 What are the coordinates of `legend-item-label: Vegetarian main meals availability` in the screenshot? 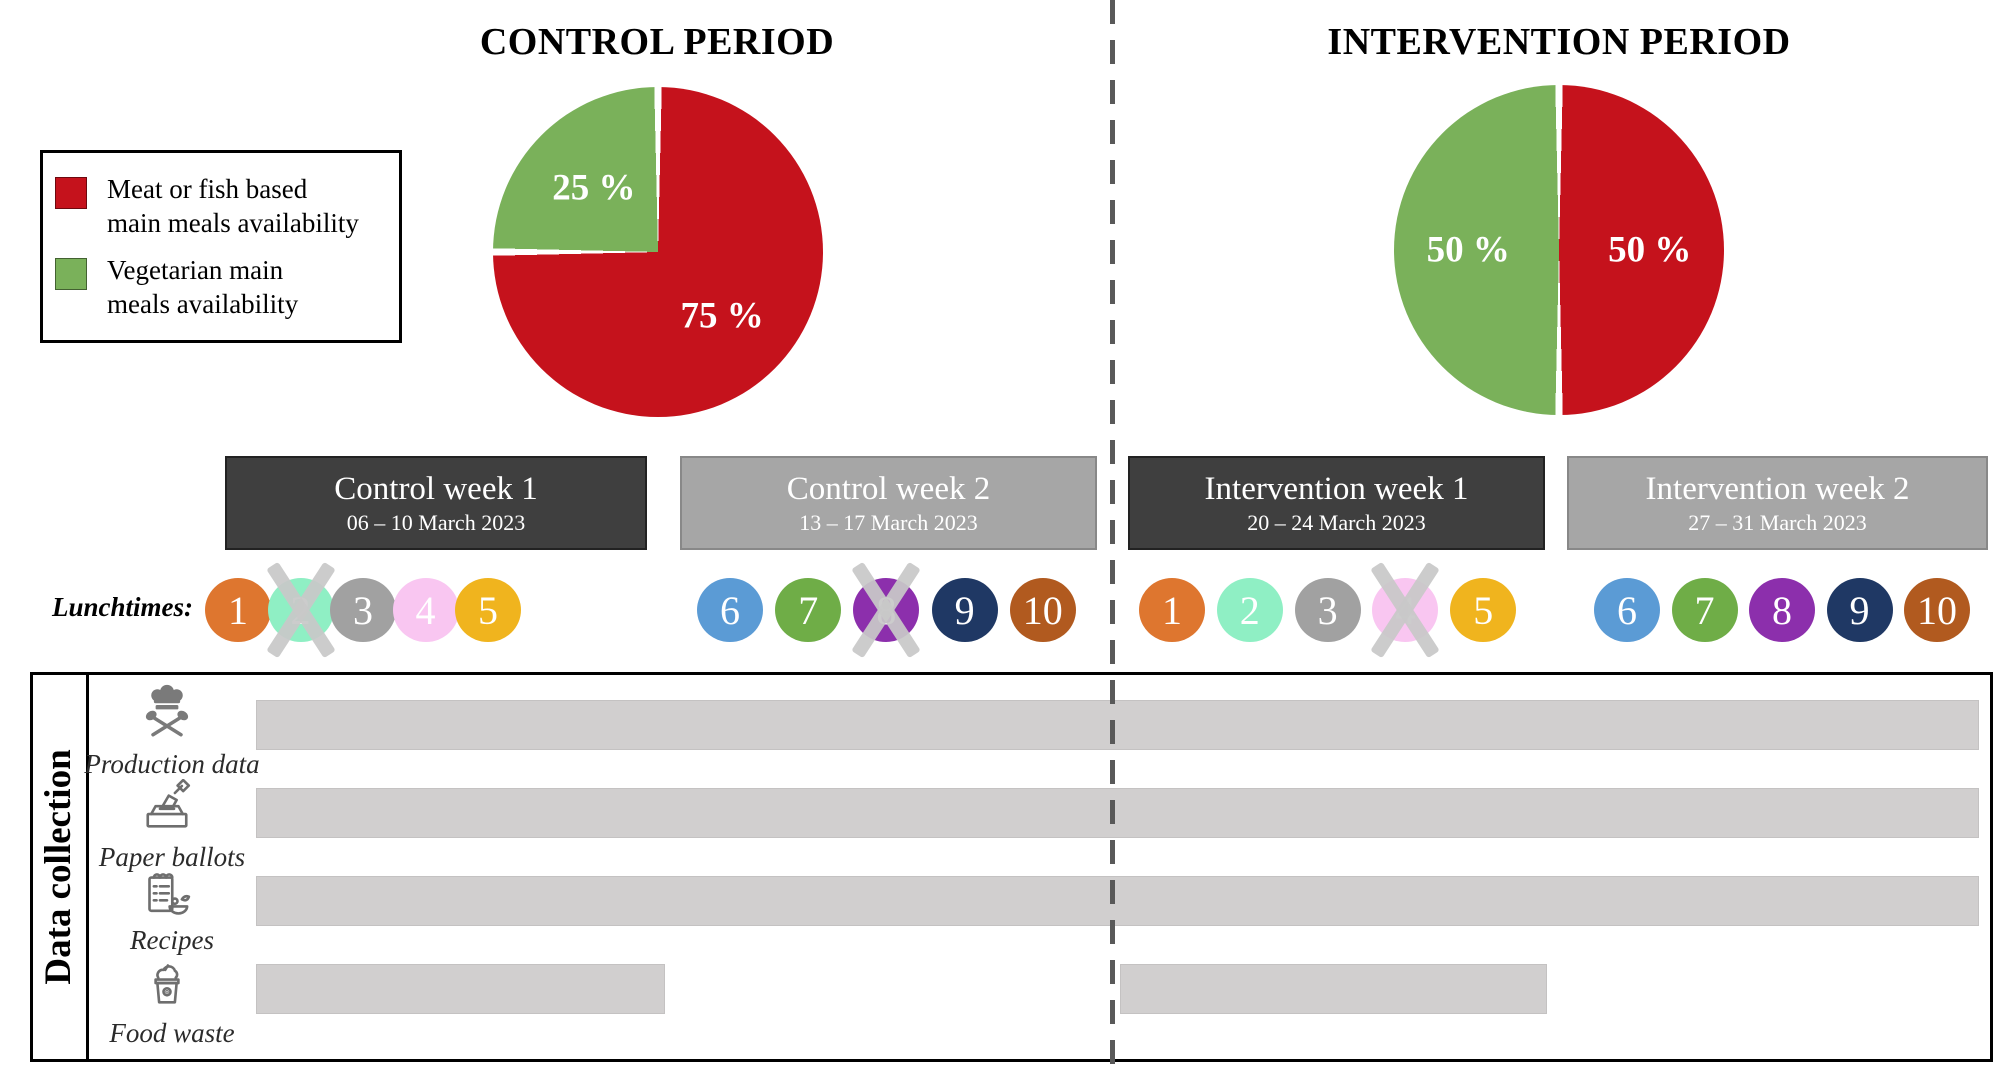 It's located at (203, 287).